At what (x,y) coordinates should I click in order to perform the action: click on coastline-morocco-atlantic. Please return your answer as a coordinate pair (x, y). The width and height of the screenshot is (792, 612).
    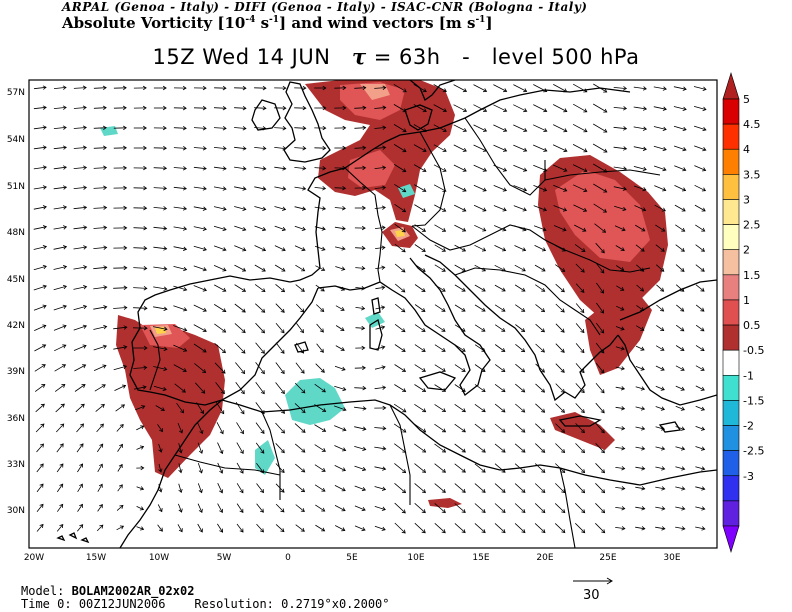
    Looking at the image, I should click on (171, 473).